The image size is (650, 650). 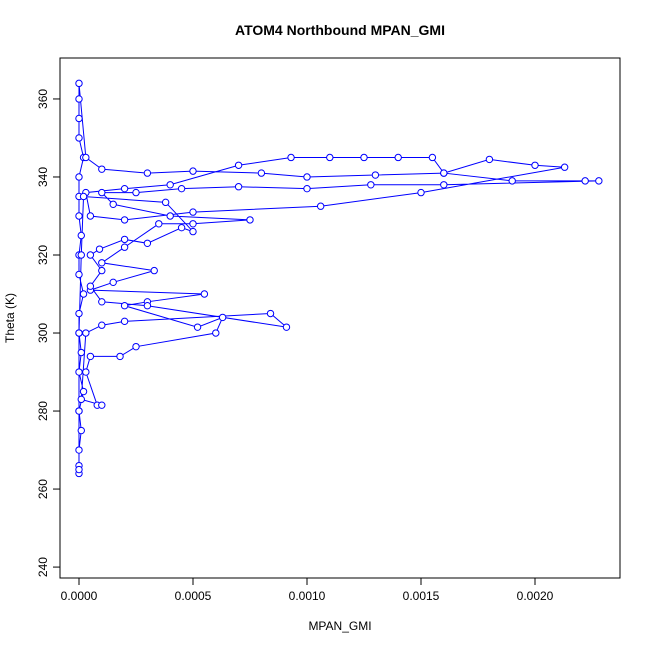 What do you see at coordinates (307, 596) in the screenshot?
I see `x-tick-label: 0.0010` at bounding box center [307, 596].